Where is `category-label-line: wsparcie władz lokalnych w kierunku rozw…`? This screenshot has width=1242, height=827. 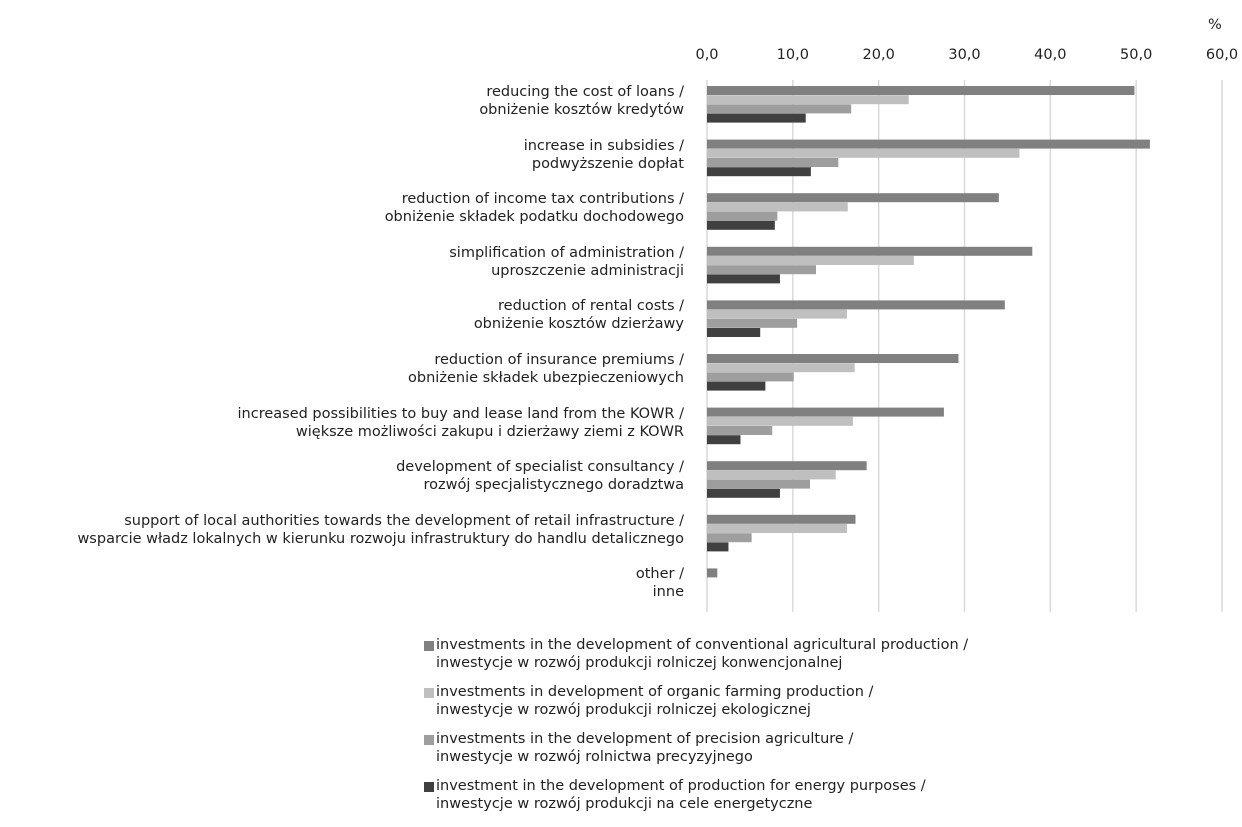 category-label-line: wsparcie władz lokalnych w kierunku rozw… is located at coordinates (380, 538).